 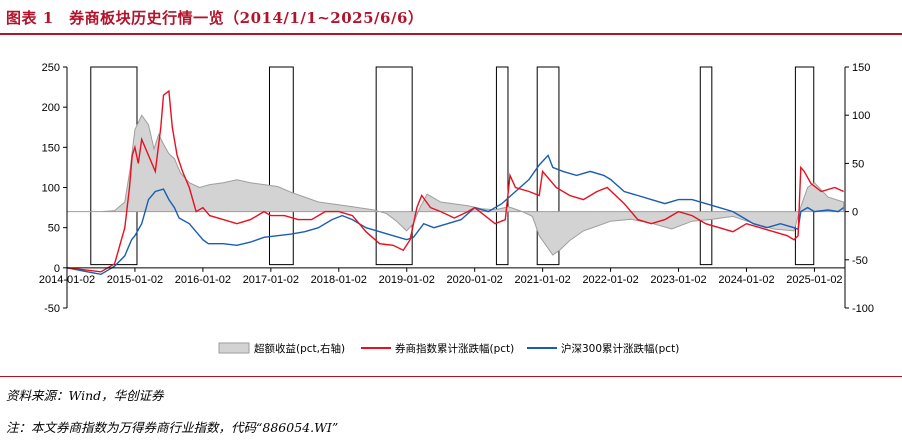 I want to click on right-tick-label: -100, so click(x=863, y=309).